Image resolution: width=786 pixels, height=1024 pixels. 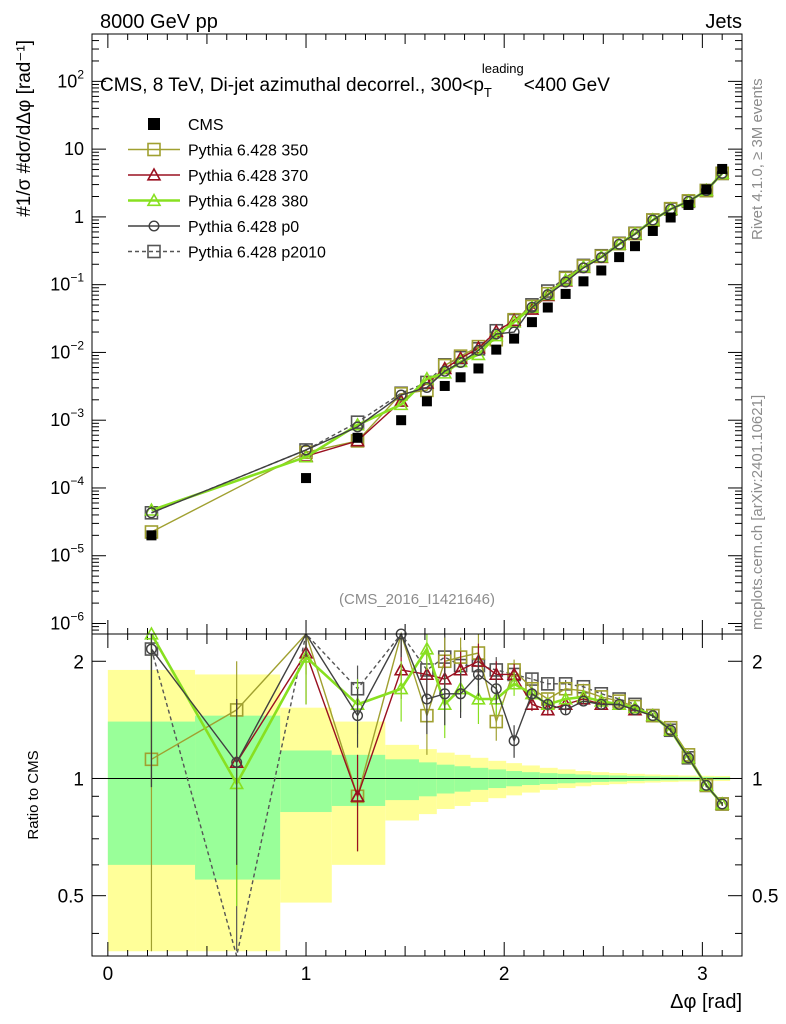 What do you see at coordinates (79, 217) in the screenshot?
I see `y-tick-label: 1` at bounding box center [79, 217].